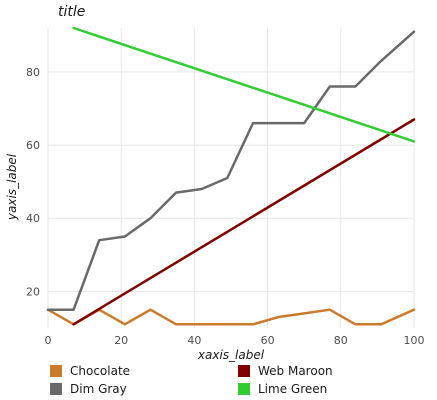 The image size is (437, 400). What do you see at coordinates (414, 340) in the screenshot?
I see `x-tick-label: 100` at bounding box center [414, 340].